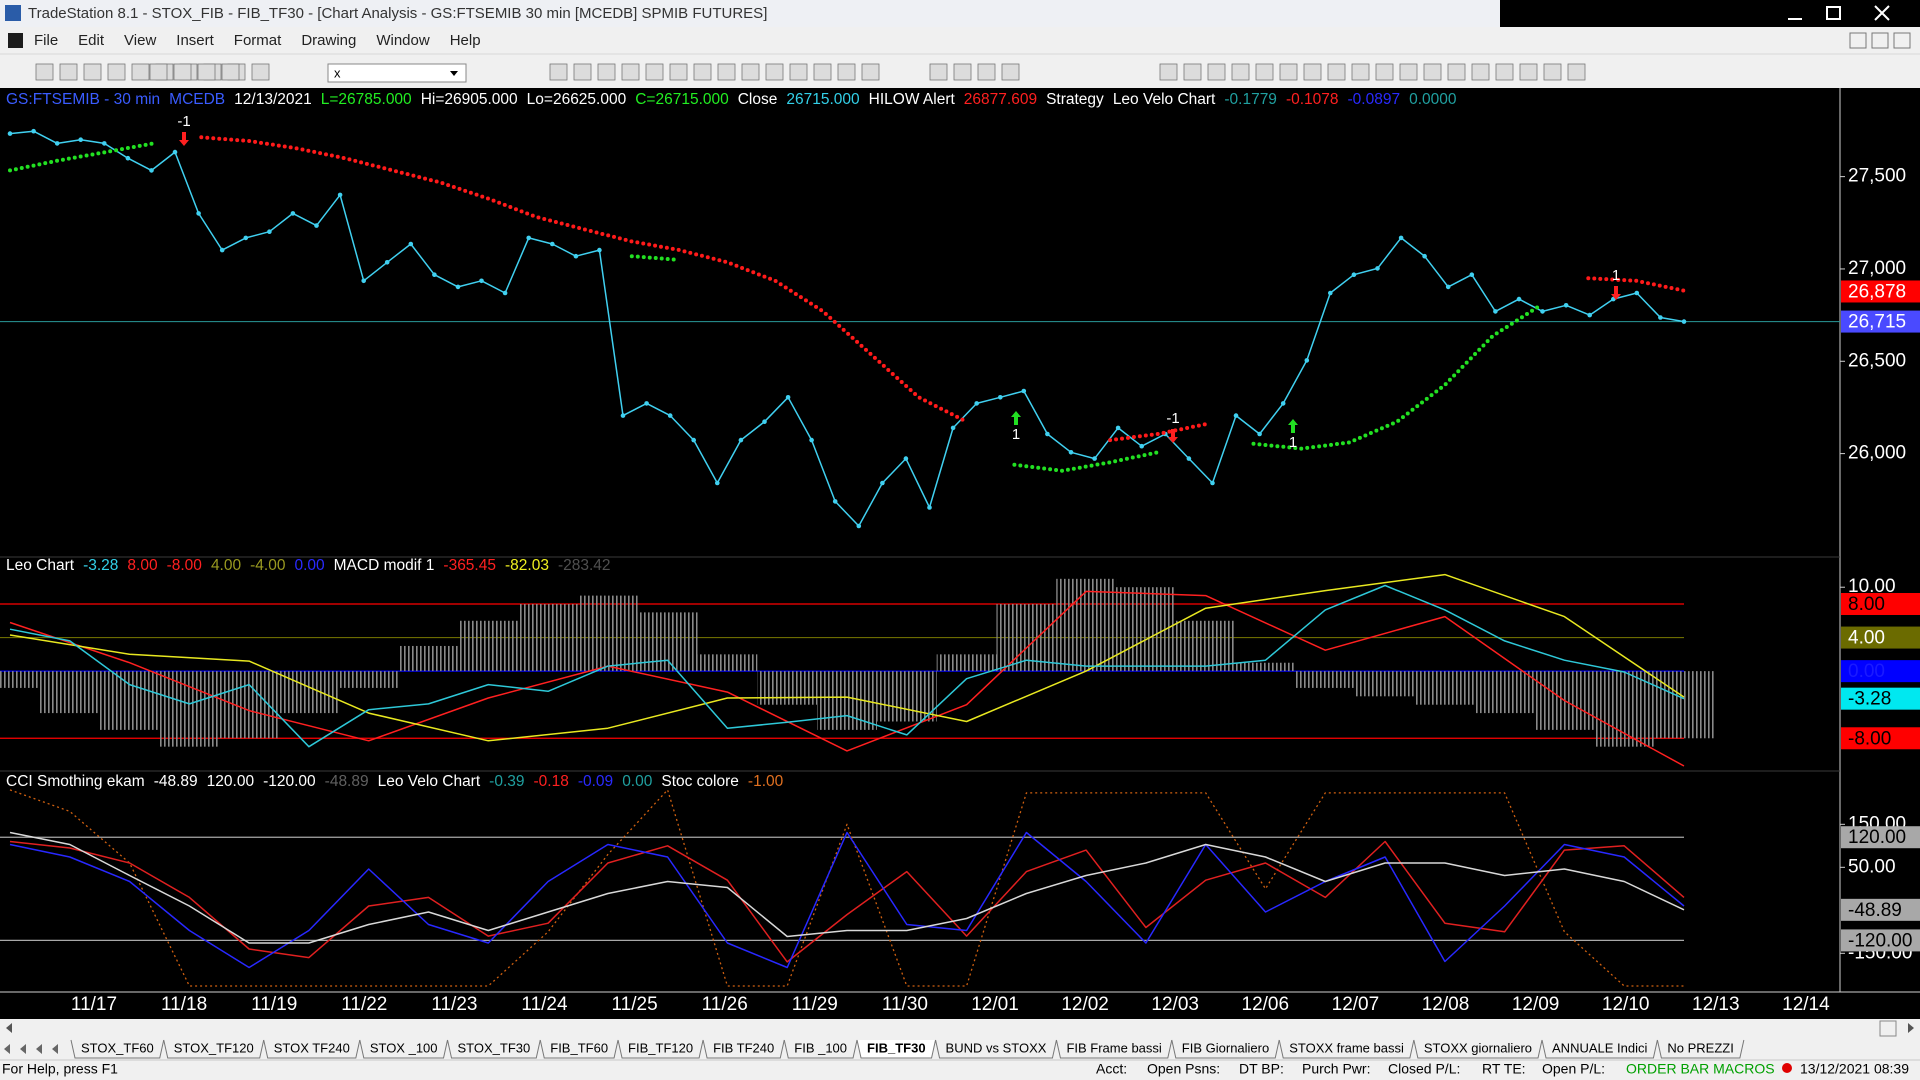 This screenshot has width=1920, height=1080. I want to click on tab: FIB Frame bassi, so click(1114, 1049).